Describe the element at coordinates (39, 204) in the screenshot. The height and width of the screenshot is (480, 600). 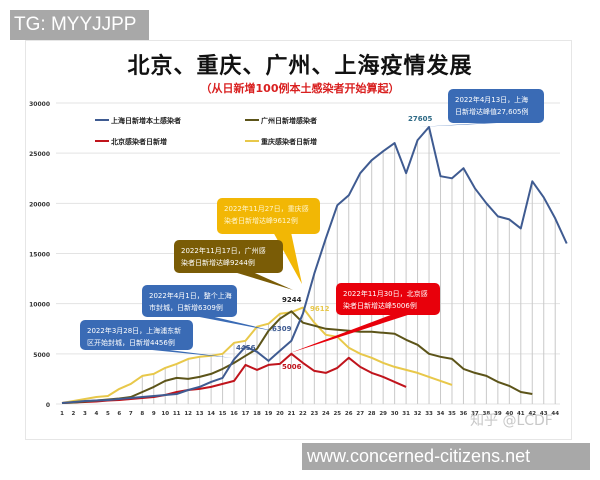
I see `y-tick-label: 20000` at that location.